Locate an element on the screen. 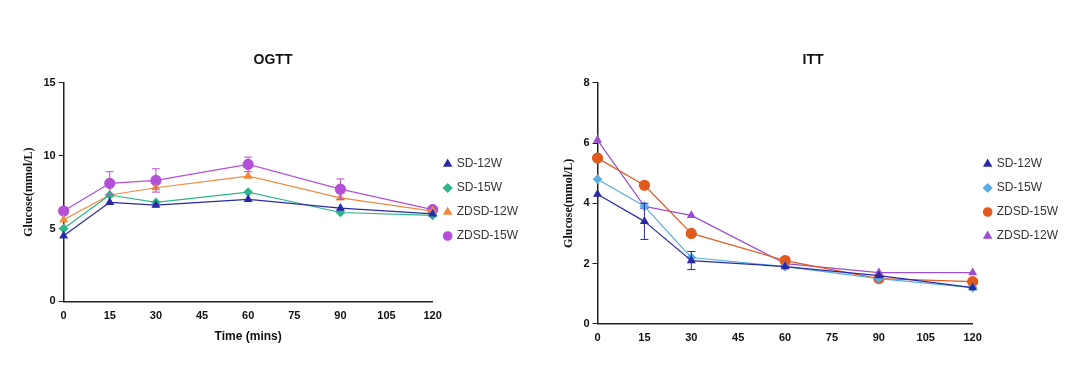 This screenshot has height=372, width=1080. y-tick-label: 5 is located at coordinates (52, 227).